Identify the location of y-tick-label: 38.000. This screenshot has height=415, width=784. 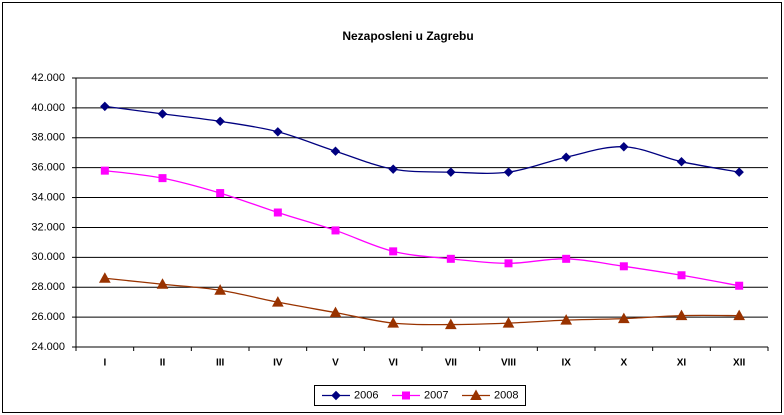
(48, 138).